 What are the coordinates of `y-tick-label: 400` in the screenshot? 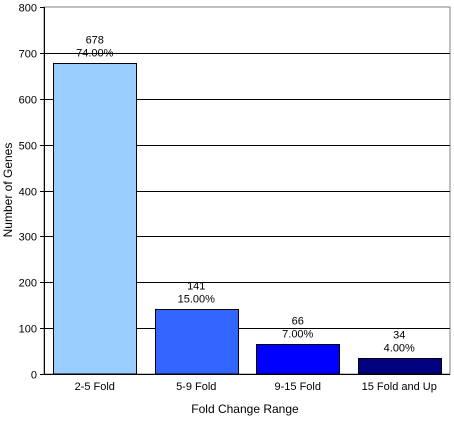 It's located at (28, 193).